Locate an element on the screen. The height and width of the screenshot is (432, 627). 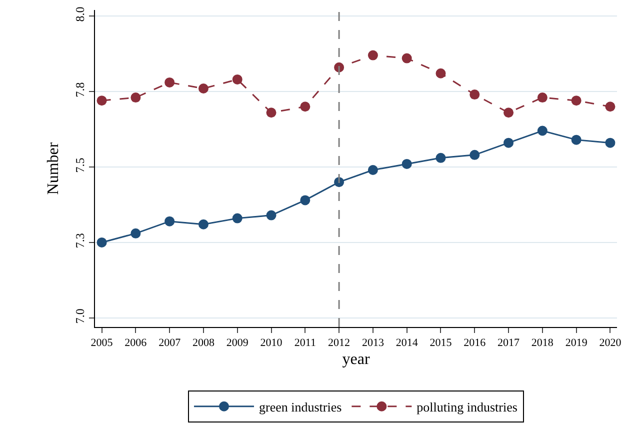
x-tick-label: 2016 is located at coordinates (475, 343).